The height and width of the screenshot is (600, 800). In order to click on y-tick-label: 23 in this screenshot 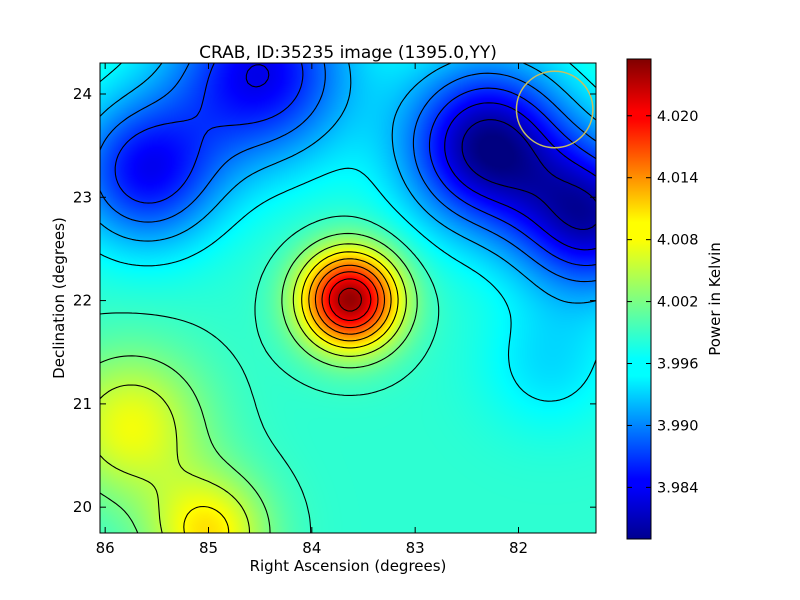, I will do `click(82, 197)`.